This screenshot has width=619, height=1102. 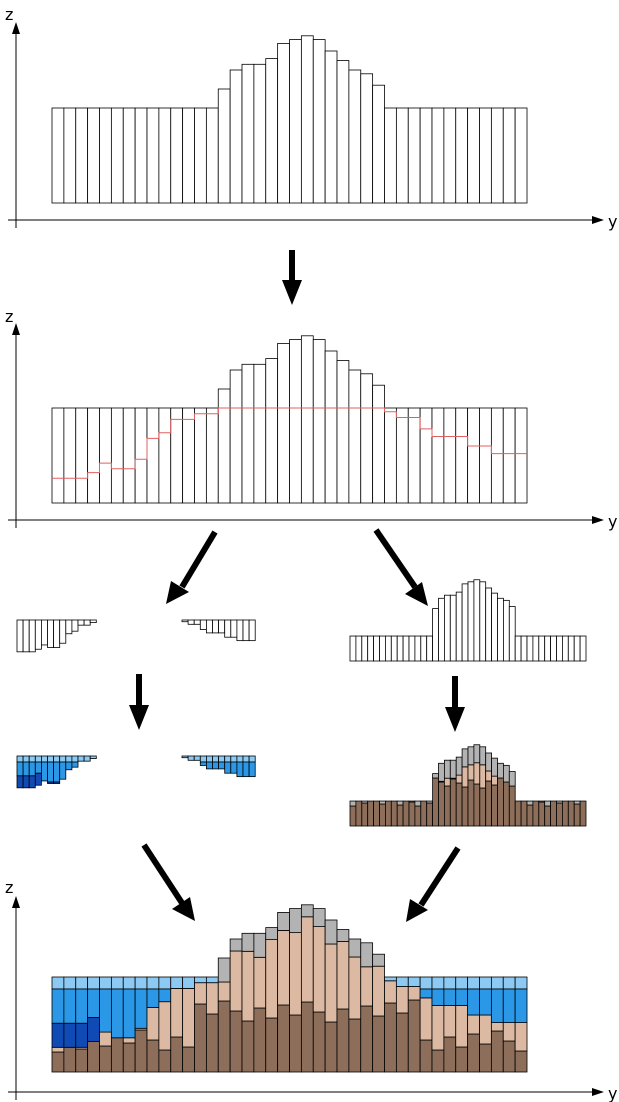 What do you see at coordinates (136, 636) in the screenshot?
I see `water-columns-outline` at bounding box center [136, 636].